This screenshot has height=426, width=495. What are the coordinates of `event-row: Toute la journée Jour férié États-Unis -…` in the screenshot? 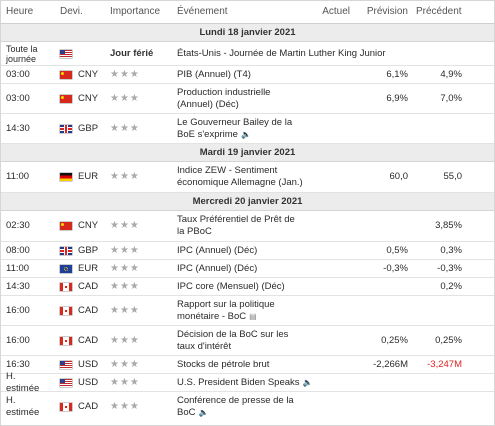 It's located at (247, 54).